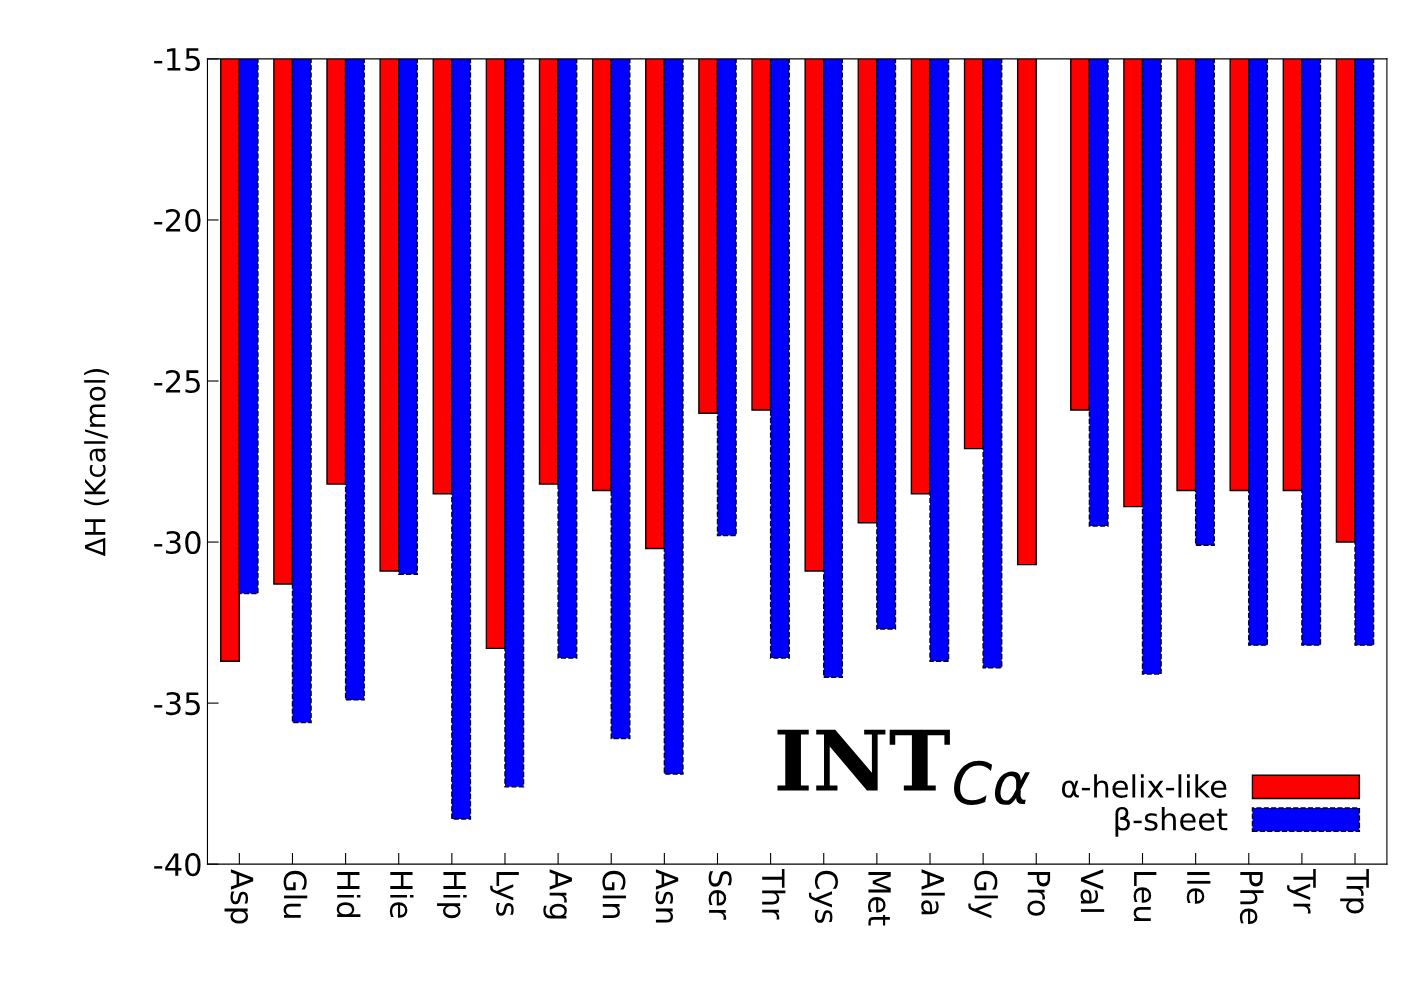 The width and height of the screenshot is (1421, 982). Describe the element at coordinates (1354, 891) in the screenshot. I see `x-tick-label: Trp` at that location.